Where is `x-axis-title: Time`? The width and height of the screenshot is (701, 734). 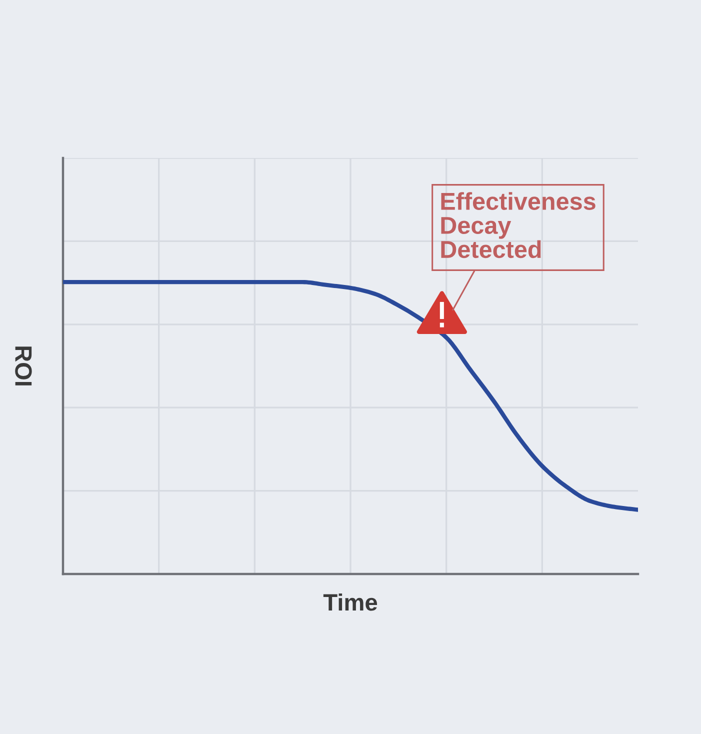 x-axis-title: Time is located at coordinates (350, 602).